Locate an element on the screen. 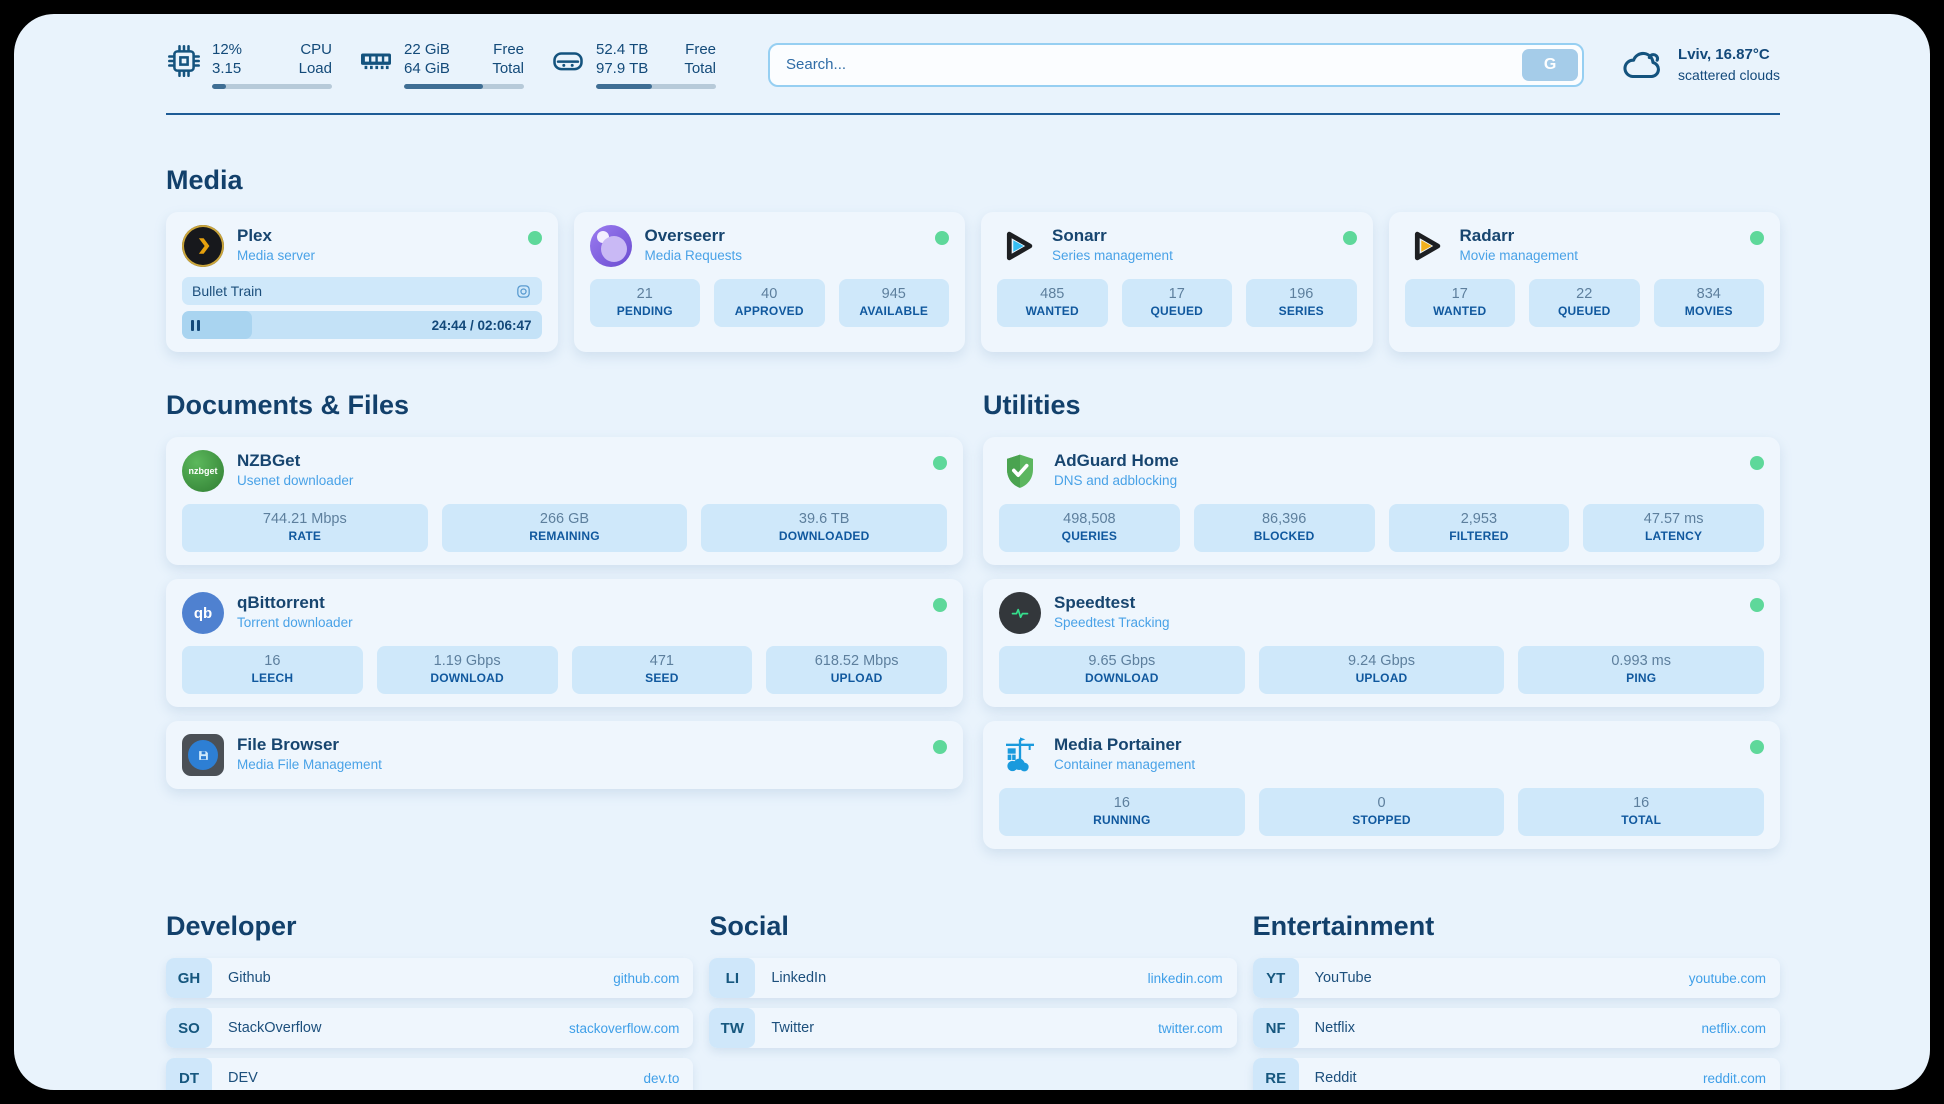 The width and height of the screenshot is (1944, 1104). stat-leech: 16 LEECH is located at coordinates (272, 670).